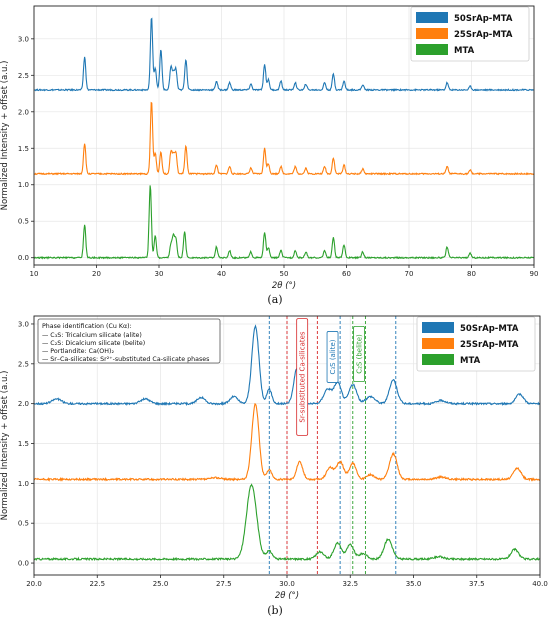 The height and width of the screenshot is (621, 550). I want to click on phase-annotation-label: C₃S (alite), so click(333, 356).